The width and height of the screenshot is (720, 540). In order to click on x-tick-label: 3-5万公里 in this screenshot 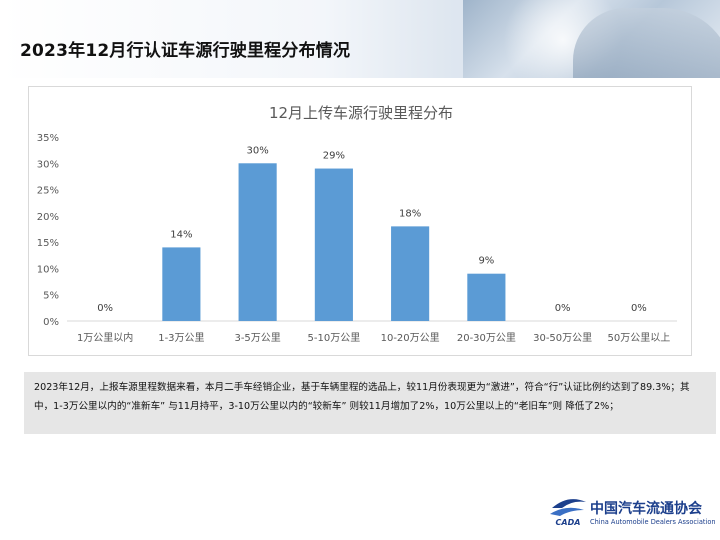, I will do `click(257, 338)`.